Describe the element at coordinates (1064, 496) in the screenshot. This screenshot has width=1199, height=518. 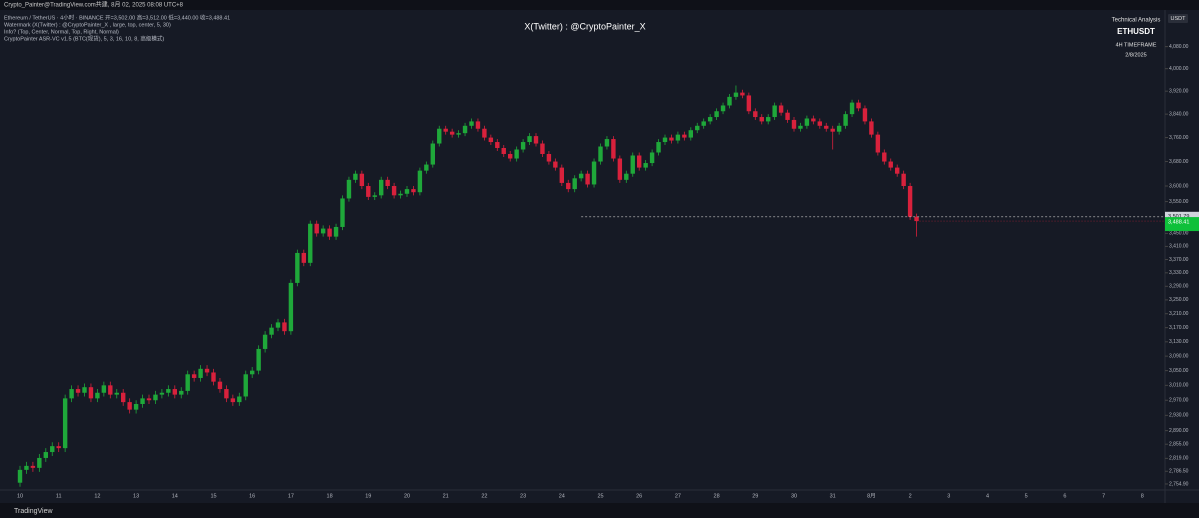
I see `x-tick-label: 6` at that location.